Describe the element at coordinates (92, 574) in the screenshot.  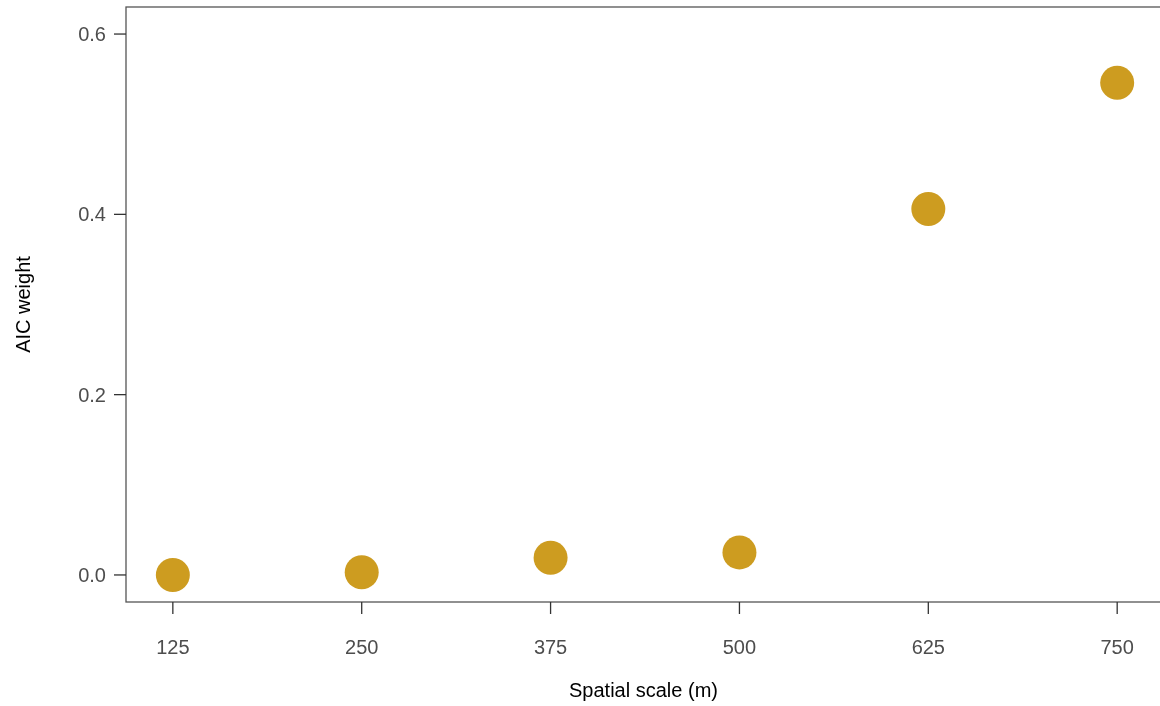
I see `y-tick-label: 0.0` at that location.